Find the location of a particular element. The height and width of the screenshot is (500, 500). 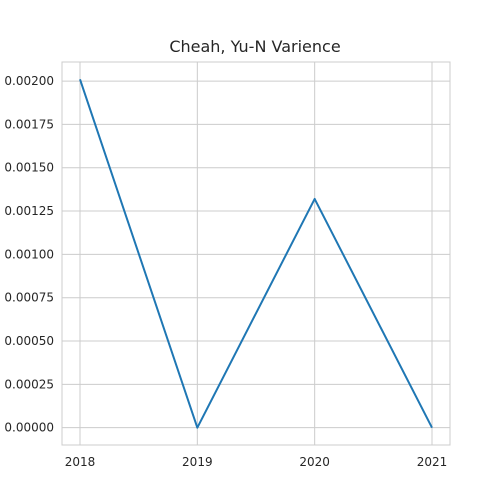

x-axis: 2018 2019 2020 2021 is located at coordinates (256, 462).